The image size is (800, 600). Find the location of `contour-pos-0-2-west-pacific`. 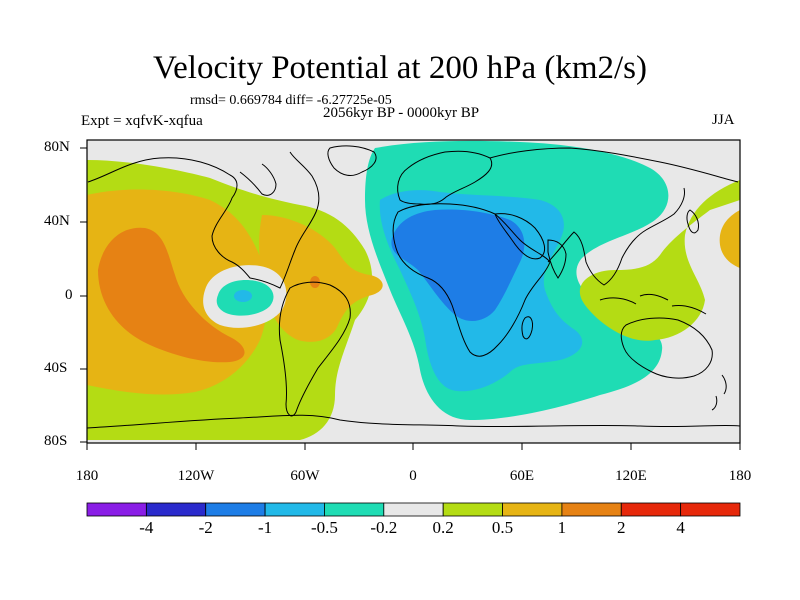

contour-pos-0-2-west-pacific is located at coordinates (659, 260).